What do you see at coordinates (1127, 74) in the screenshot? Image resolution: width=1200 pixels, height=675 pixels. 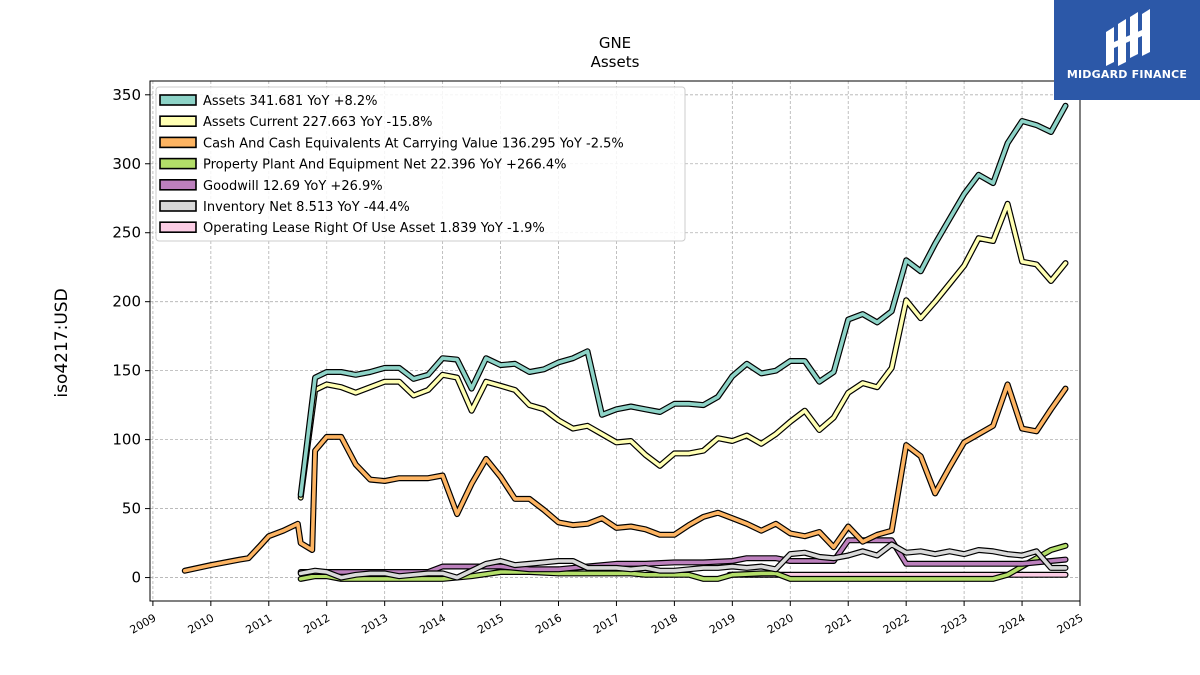 I see `brand-name: MIDGARD FINANCE` at bounding box center [1127, 74].